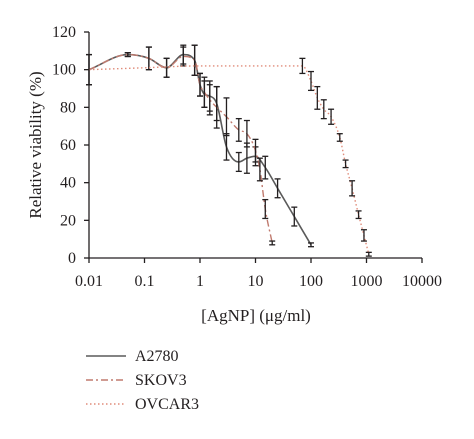  Describe the element at coordinates (167, 404) in the screenshot. I see `legend-label-ovcar3: OVCAR3` at that location.